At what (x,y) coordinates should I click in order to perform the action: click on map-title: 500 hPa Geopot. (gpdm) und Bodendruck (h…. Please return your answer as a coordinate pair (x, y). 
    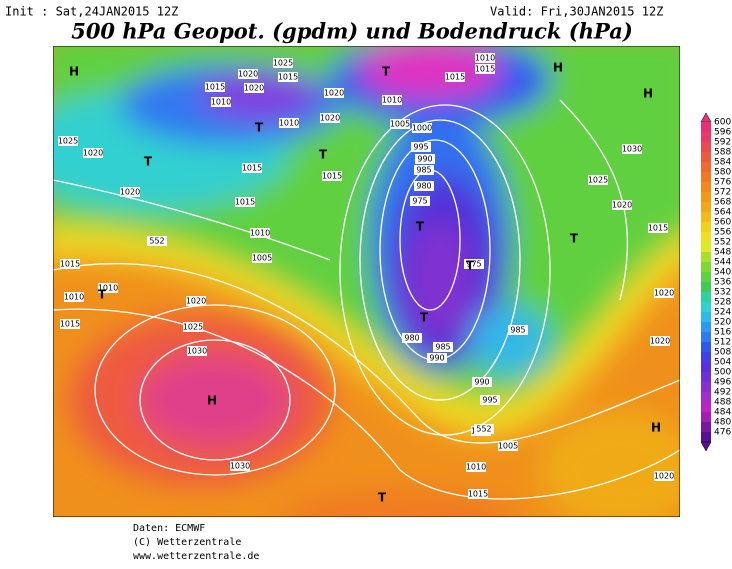
    Looking at the image, I should click on (352, 31).